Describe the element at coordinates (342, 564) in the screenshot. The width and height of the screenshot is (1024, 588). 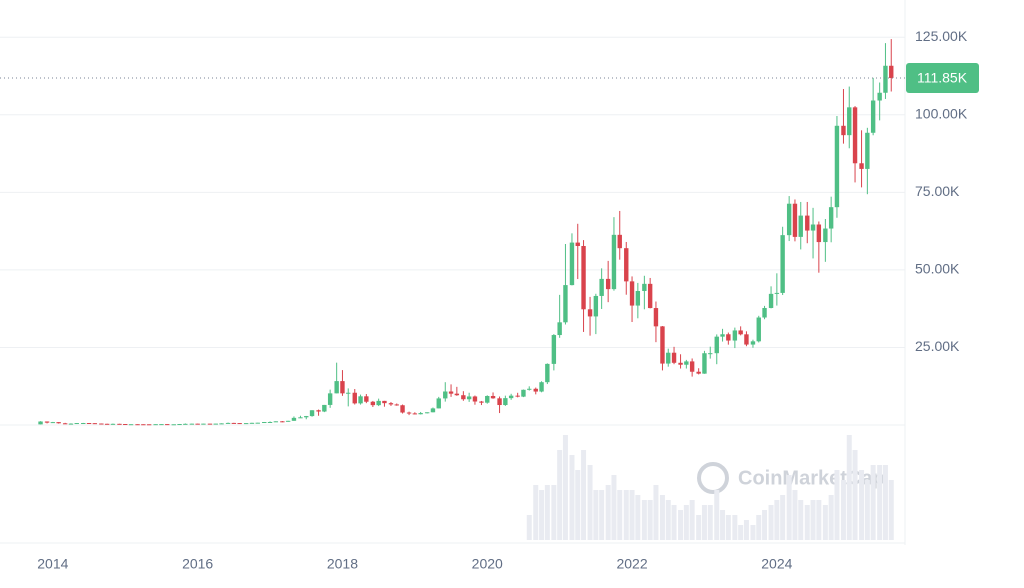
I see `x-tick-label: 2018` at that location.